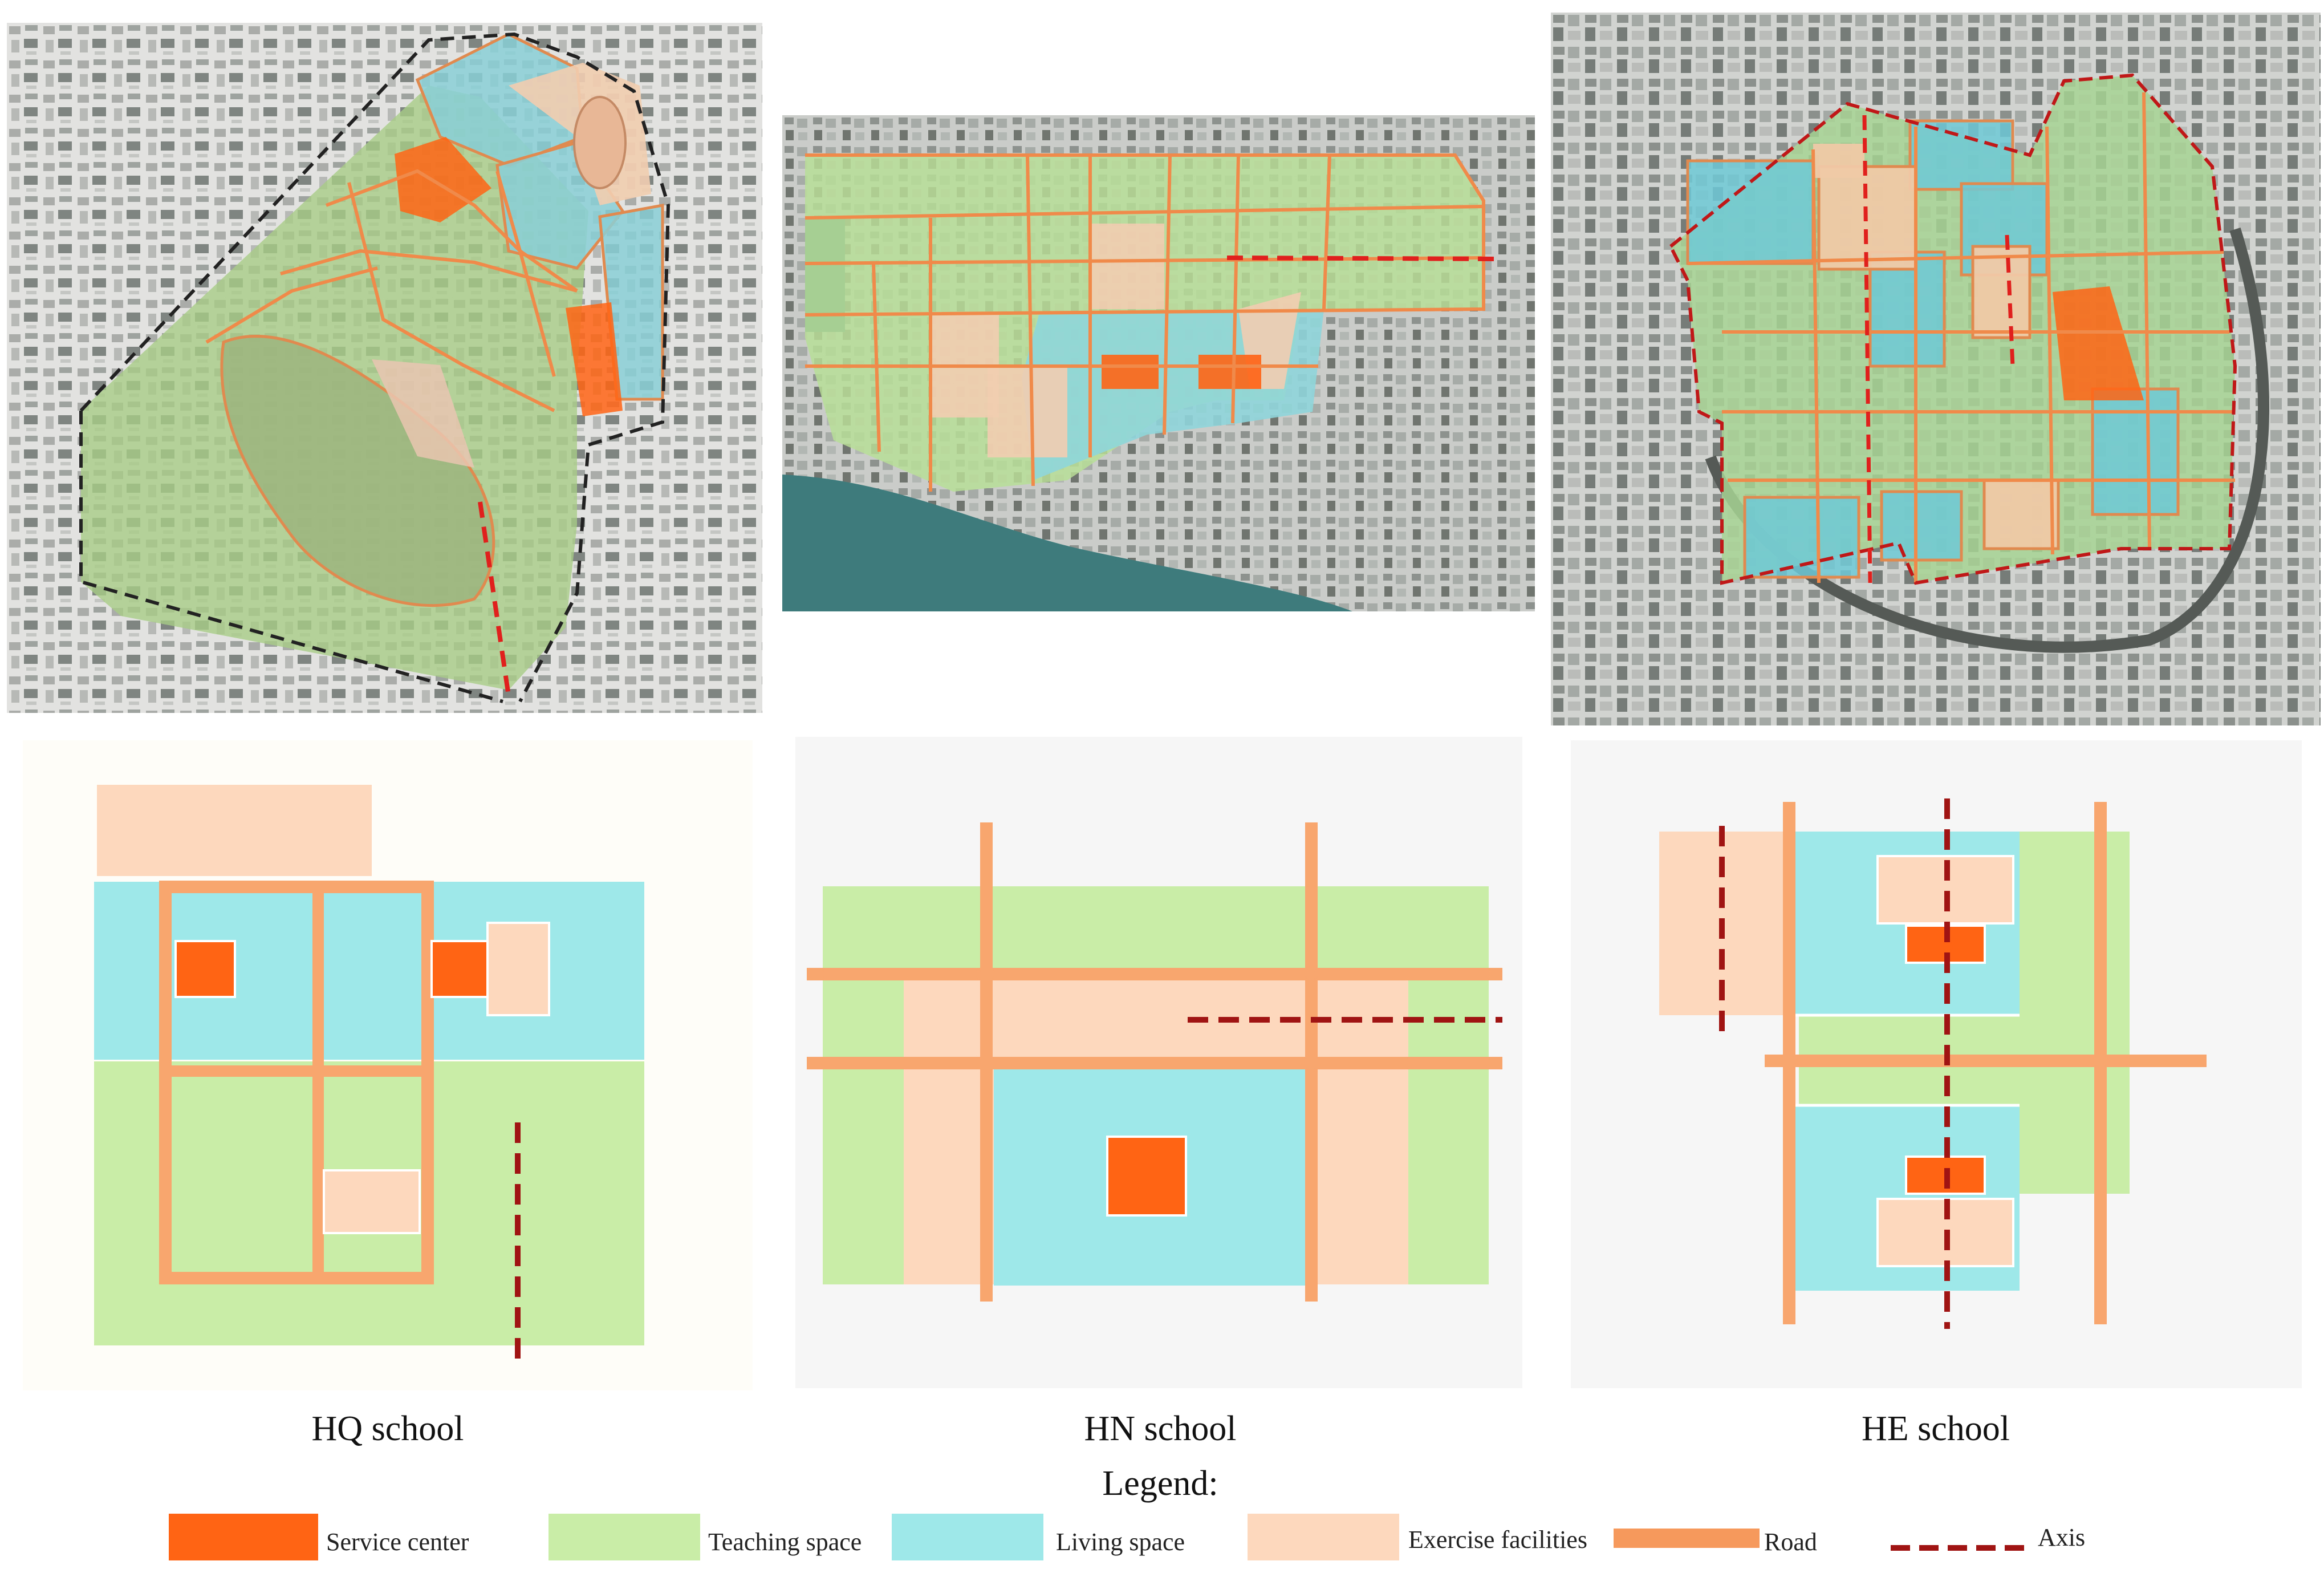  Describe the element at coordinates (297, 1082) in the screenshot. I see `hq-road-ring` at that location.